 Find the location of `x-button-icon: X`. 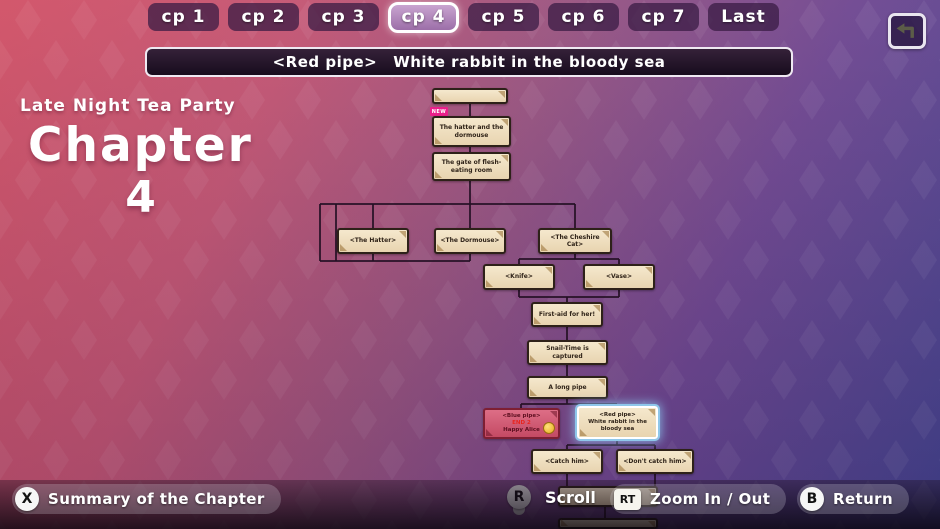

x-button-icon: X is located at coordinates (27, 499).